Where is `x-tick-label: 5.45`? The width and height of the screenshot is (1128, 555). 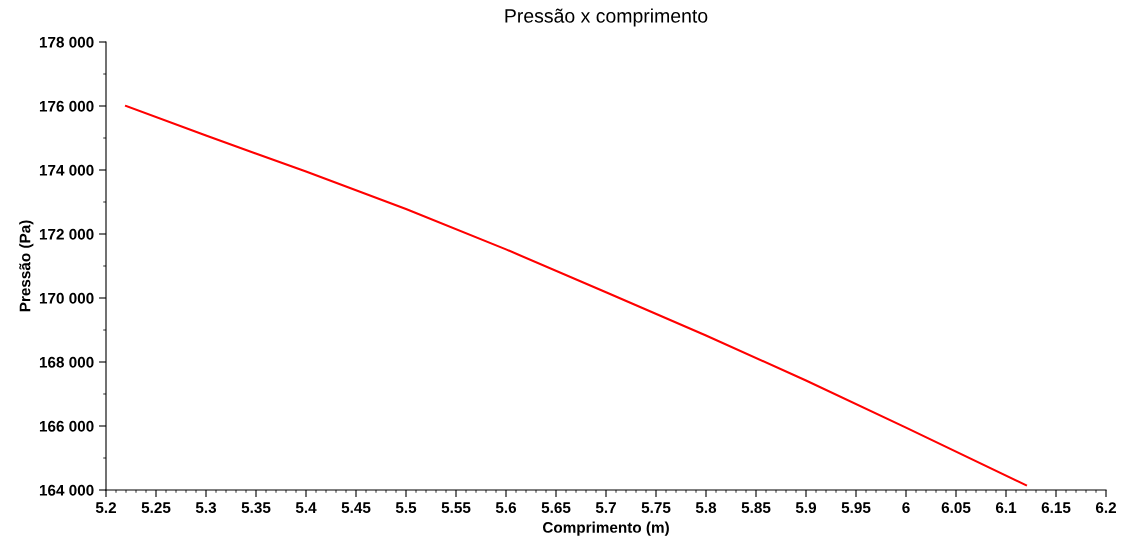 x-tick-label: 5.45 is located at coordinates (356, 508).